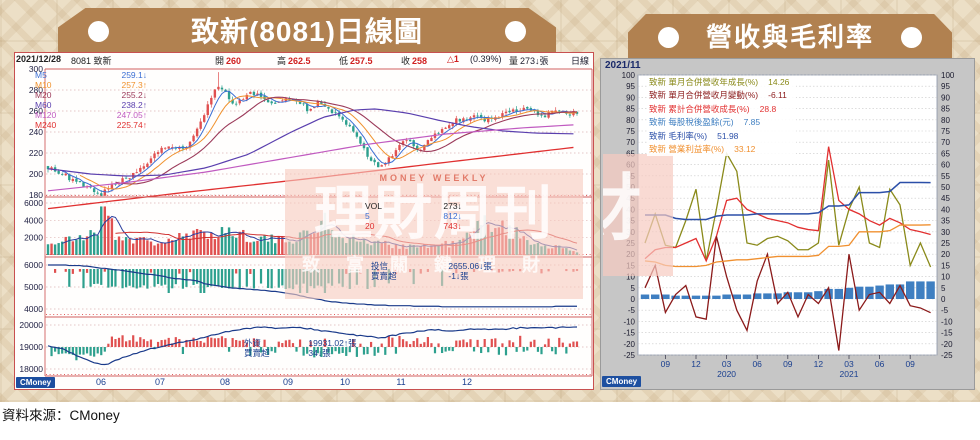 The image size is (980, 440). Describe the element at coordinates (31, 369) in the screenshot. I see `svg-text: 18000` at that location.